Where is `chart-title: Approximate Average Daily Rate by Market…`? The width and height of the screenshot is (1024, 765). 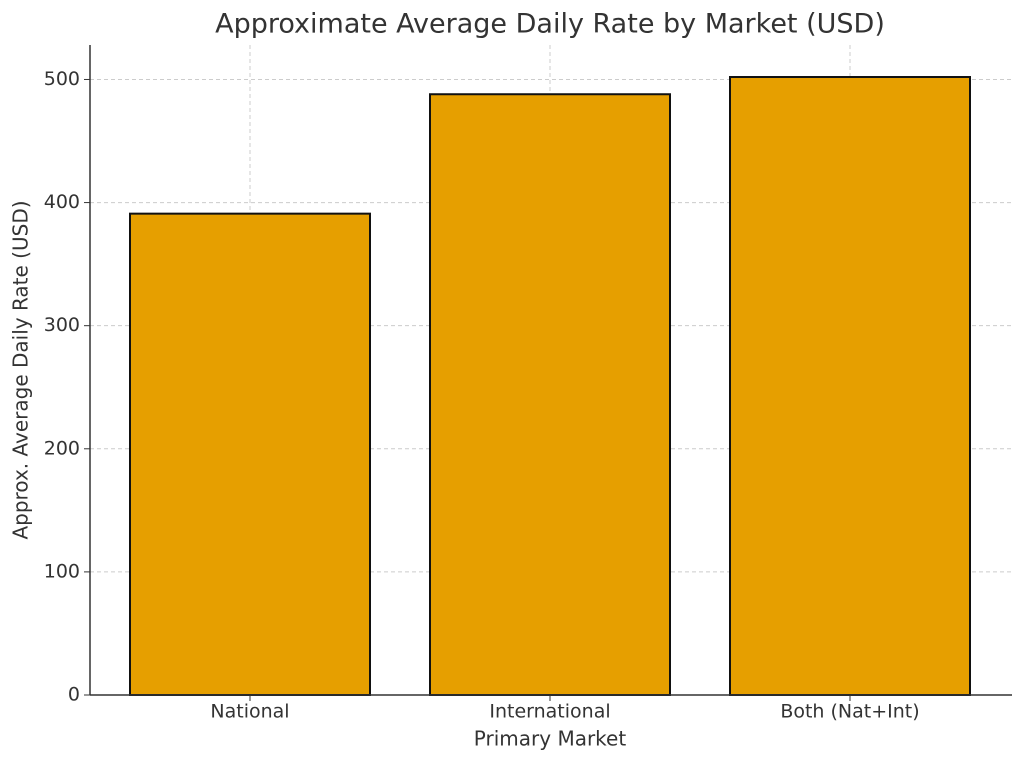
chart-title: Approximate Average Daily Rate by Market… is located at coordinates (550, 24).